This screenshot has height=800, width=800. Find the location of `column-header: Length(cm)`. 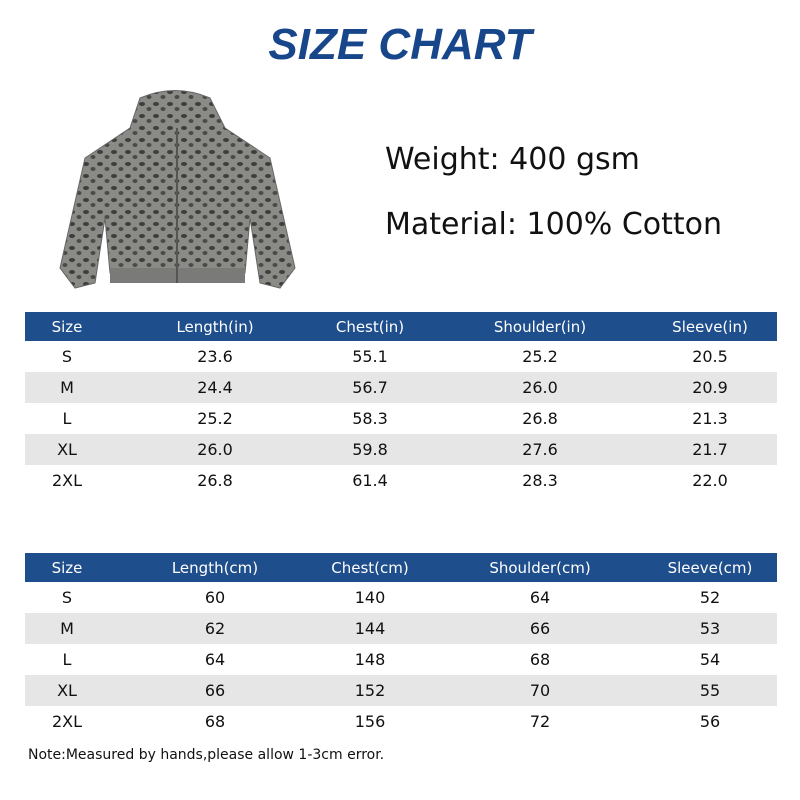

column-header: Length(cm) is located at coordinates (215, 567).